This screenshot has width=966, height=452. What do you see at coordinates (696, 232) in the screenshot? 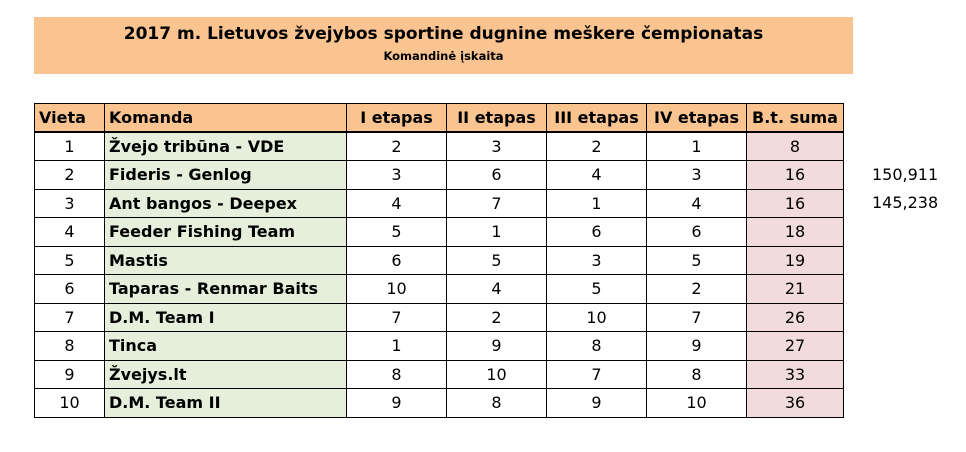
I see `stage-4-cell: 6` at bounding box center [696, 232].